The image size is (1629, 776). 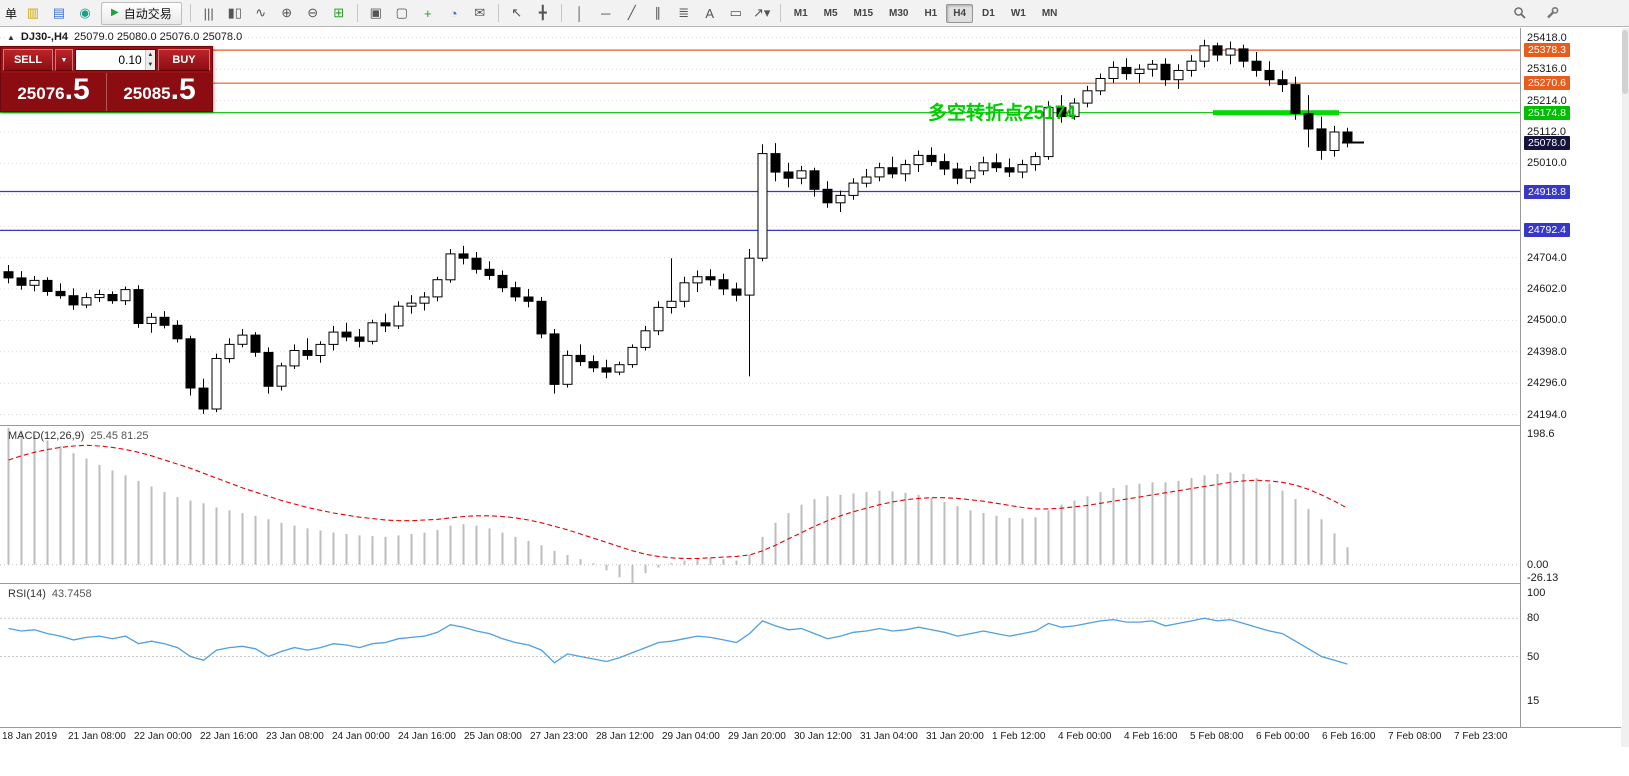 I want to click on timeframe-m5: M5, so click(x=830, y=13).